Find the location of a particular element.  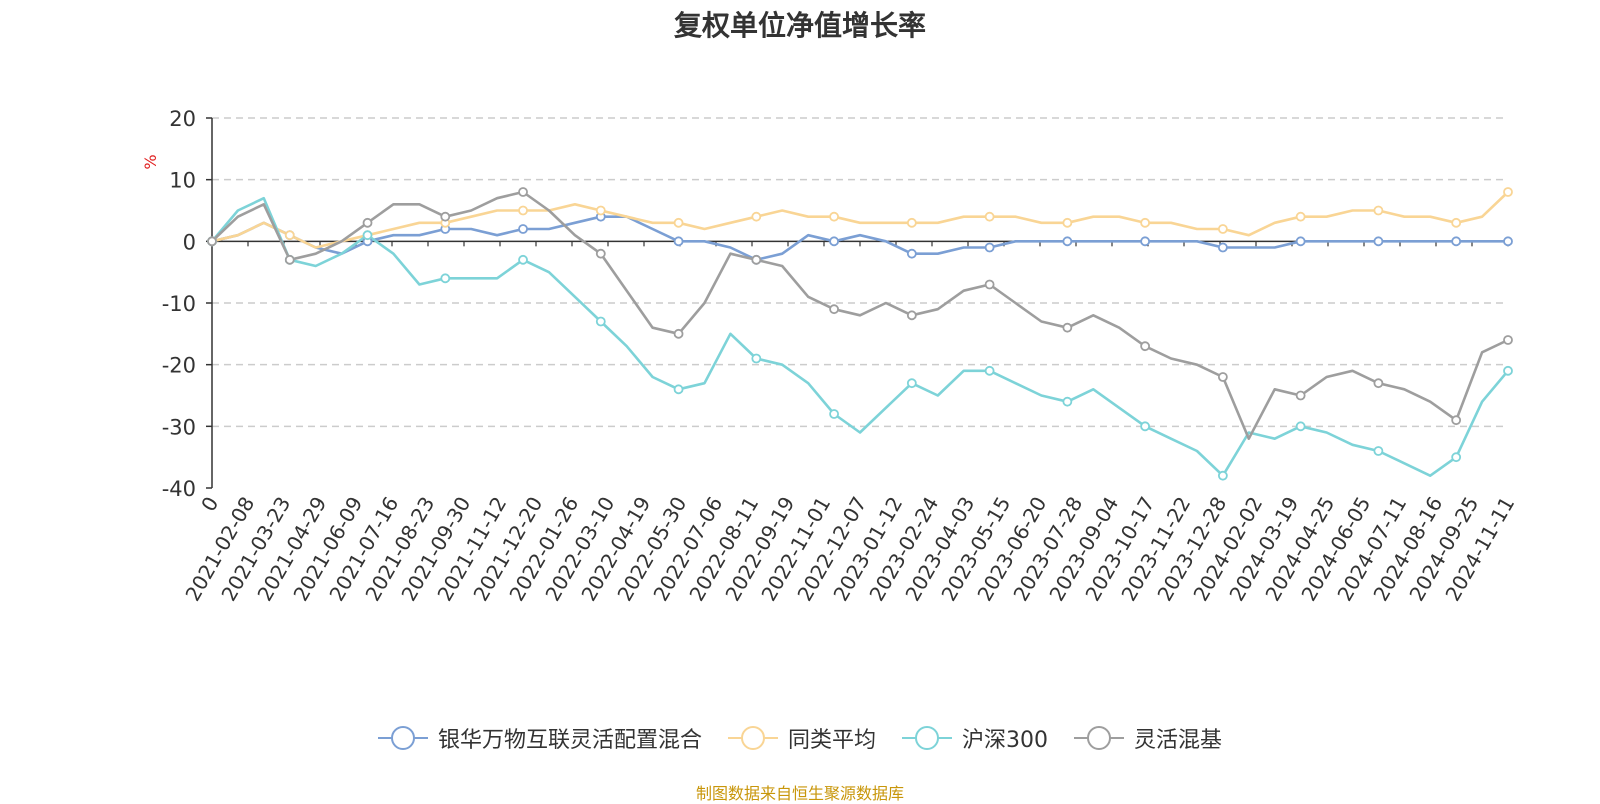

y-tick-label: 0 is located at coordinates (189, 242).